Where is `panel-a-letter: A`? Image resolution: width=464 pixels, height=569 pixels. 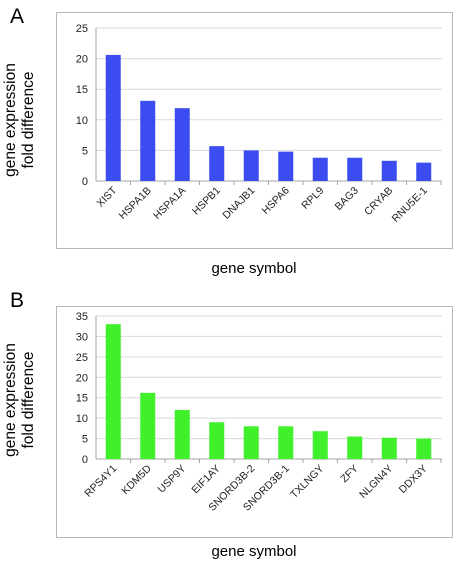
panel-a-letter: A is located at coordinates (17, 16).